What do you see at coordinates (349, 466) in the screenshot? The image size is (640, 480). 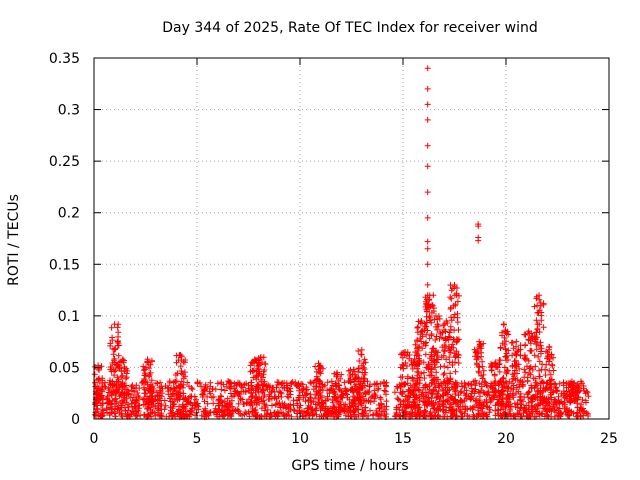 I see `x-axis-label: GPS time / hours` at bounding box center [349, 466].